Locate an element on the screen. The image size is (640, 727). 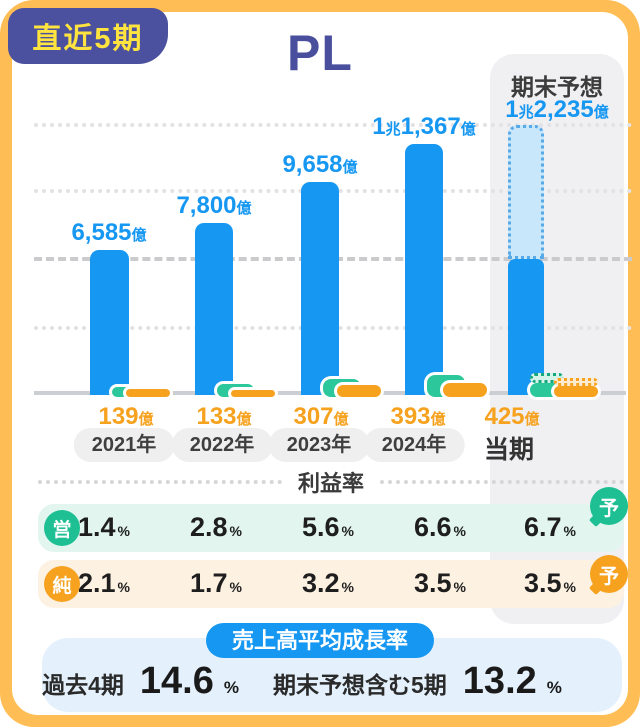
rate-value: 1.7% is located at coordinates (216, 583).